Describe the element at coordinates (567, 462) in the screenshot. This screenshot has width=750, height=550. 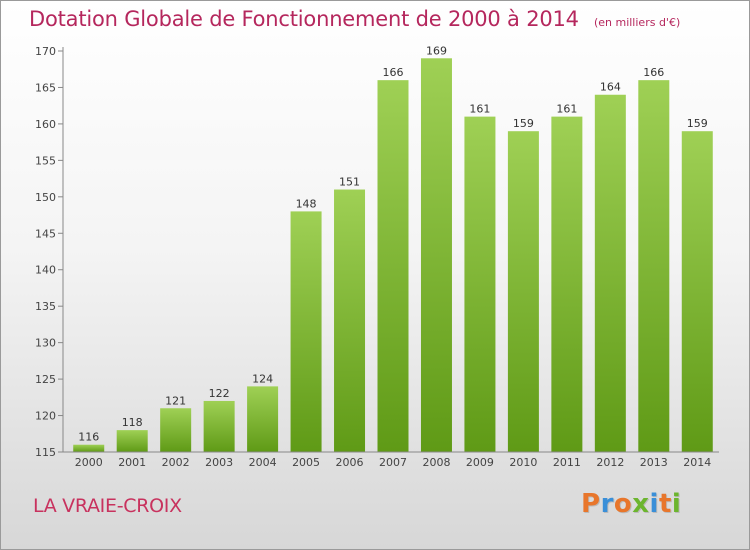
I see `x-tick-label: 2011` at that location.